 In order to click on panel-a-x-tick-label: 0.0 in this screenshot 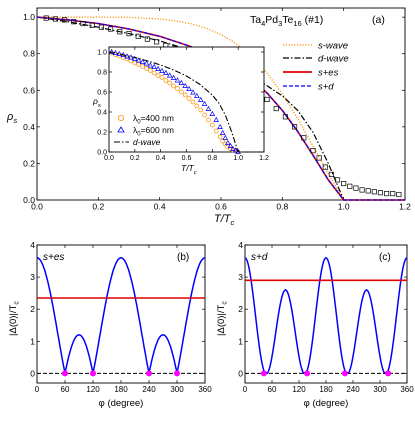, I will do `click(37, 207)`.